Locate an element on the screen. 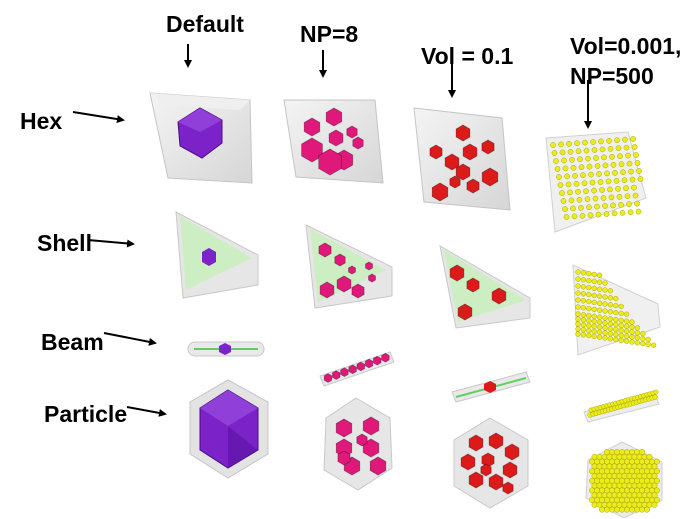 Image resolution: width=700 pixels, height=519 pixels. row-label-particle: Particle is located at coordinates (86, 414).